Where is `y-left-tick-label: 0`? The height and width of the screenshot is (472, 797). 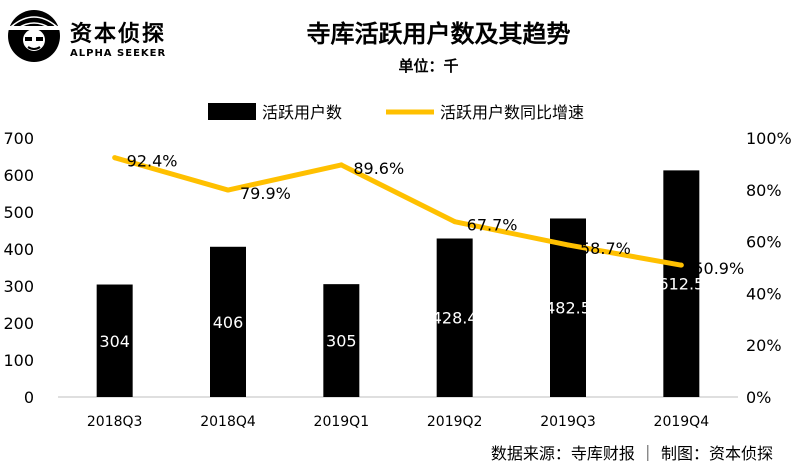 y-left-tick-label: 0 is located at coordinates (29, 397).